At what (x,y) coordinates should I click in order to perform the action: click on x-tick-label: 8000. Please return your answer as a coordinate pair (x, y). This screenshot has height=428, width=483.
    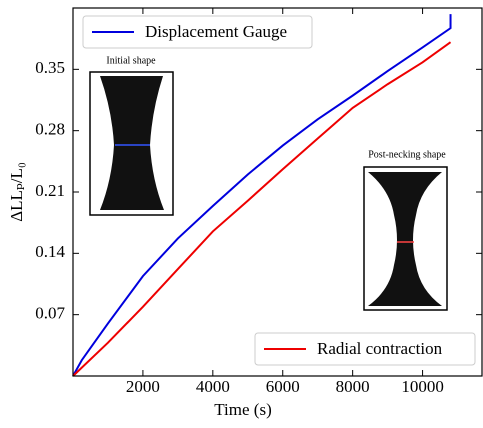
    Looking at the image, I should click on (353, 386).